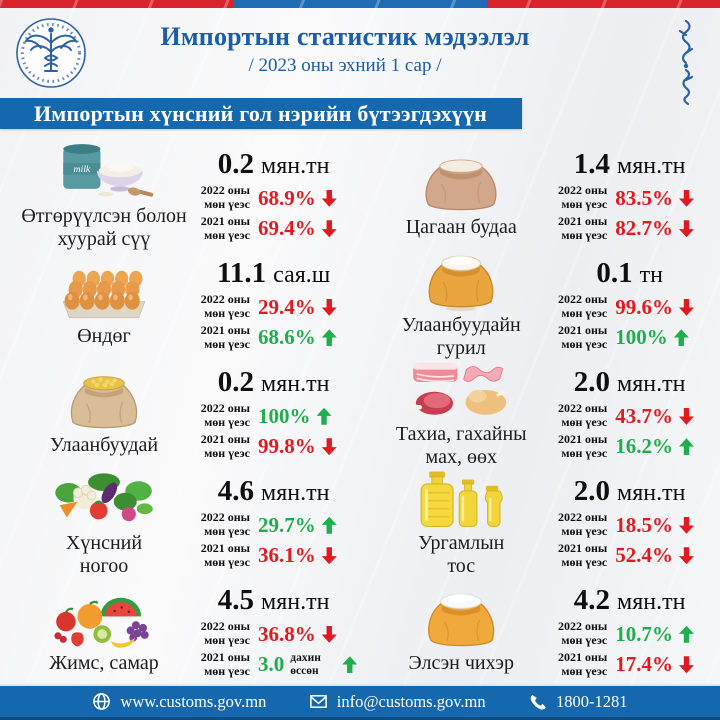  What do you see at coordinates (101, 701) in the screenshot?
I see `globe-icon` at bounding box center [101, 701].